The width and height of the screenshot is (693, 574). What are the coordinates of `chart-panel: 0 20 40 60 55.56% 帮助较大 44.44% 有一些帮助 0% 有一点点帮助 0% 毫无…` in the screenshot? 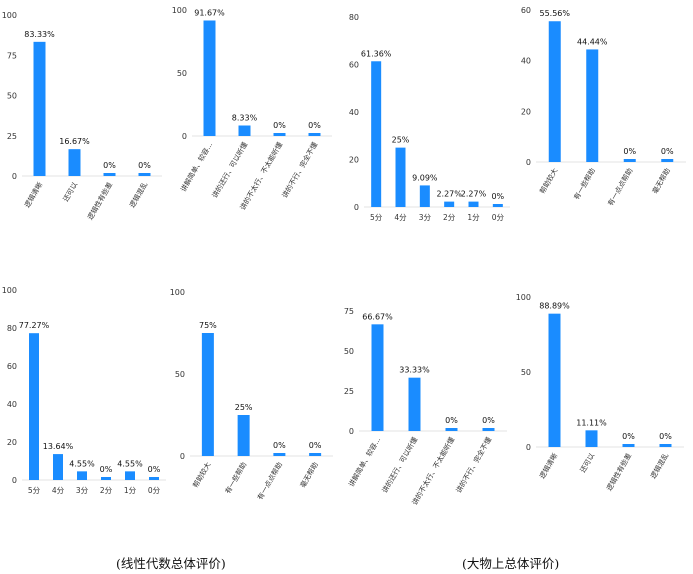 It's located at (601, 112).